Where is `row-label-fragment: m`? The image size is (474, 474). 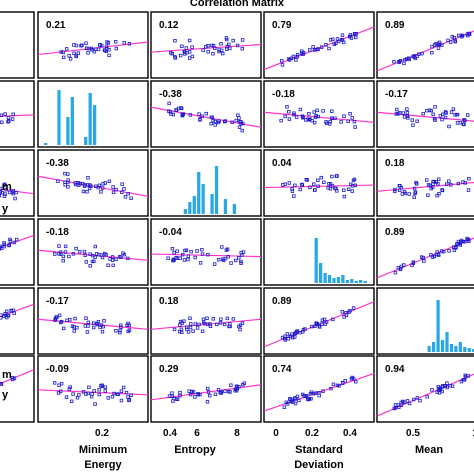 row-label-fragment: m is located at coordinates (7, 375).